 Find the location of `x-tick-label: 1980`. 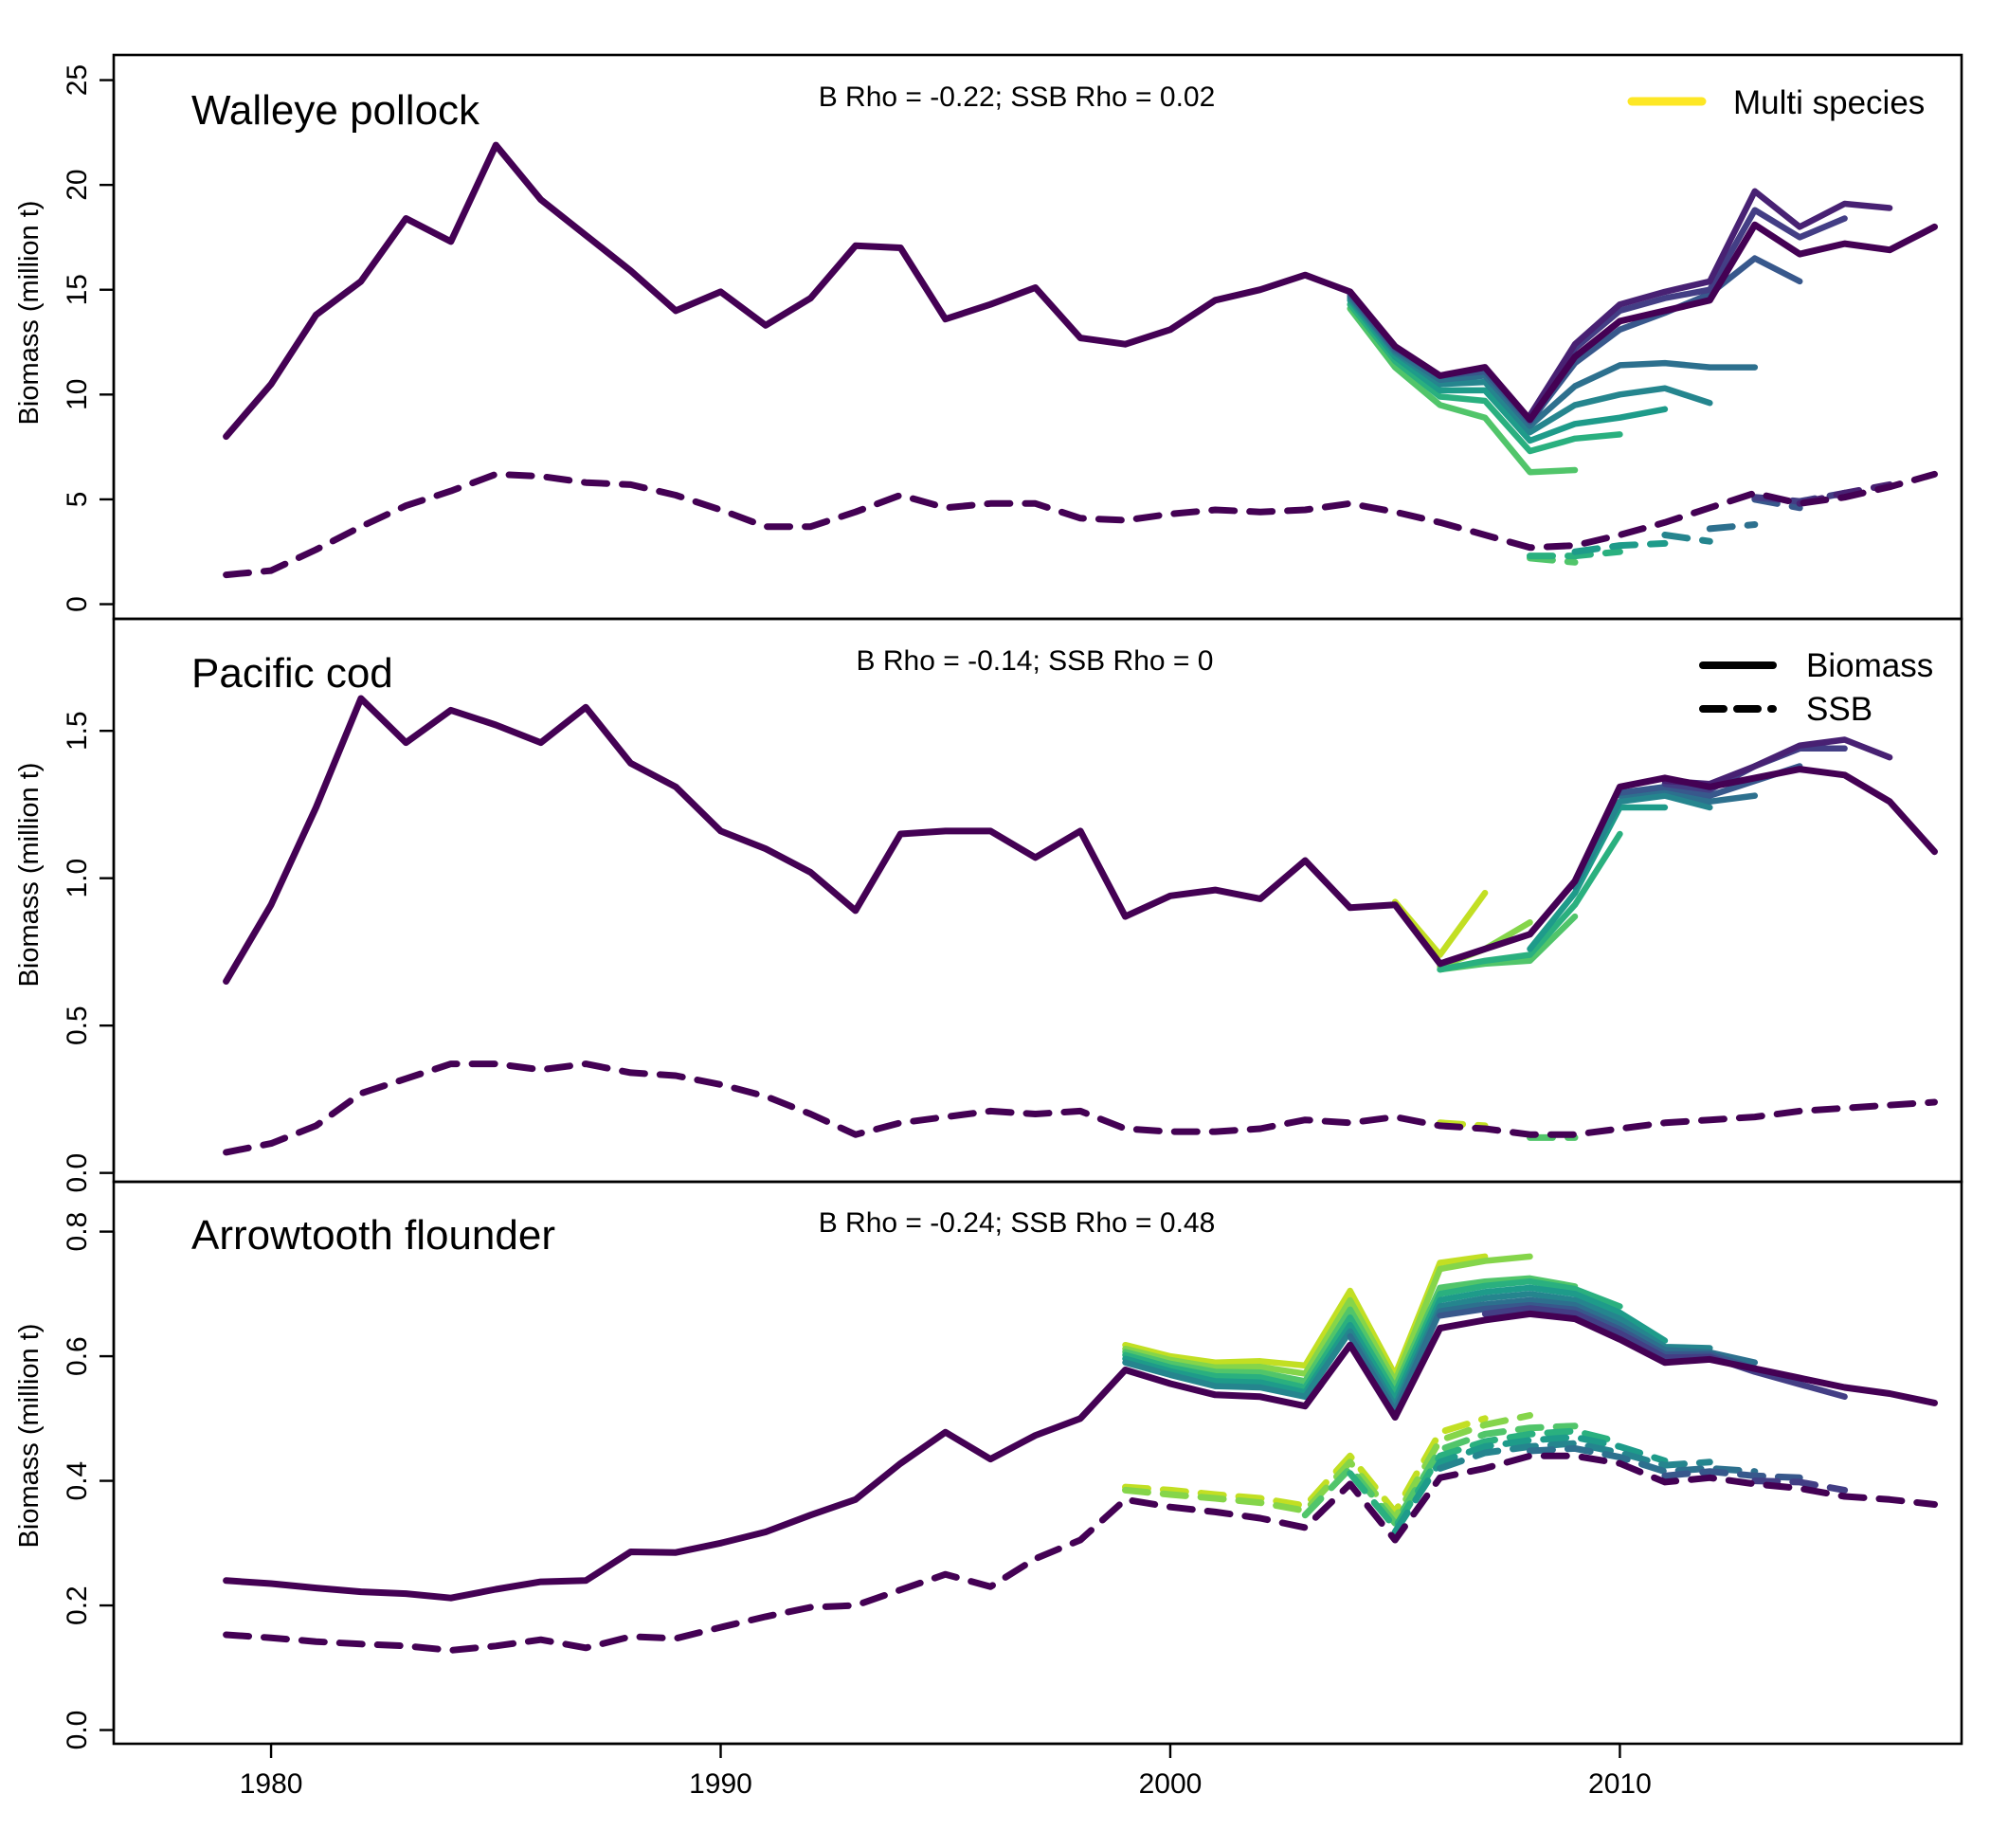

x-tick-label: 1980 is located at coordinates (271, 1784).